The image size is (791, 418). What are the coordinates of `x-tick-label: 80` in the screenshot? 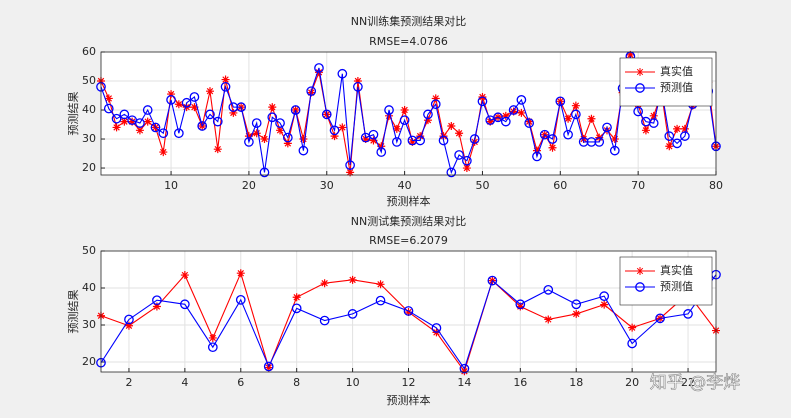 It's located at (716, 185).